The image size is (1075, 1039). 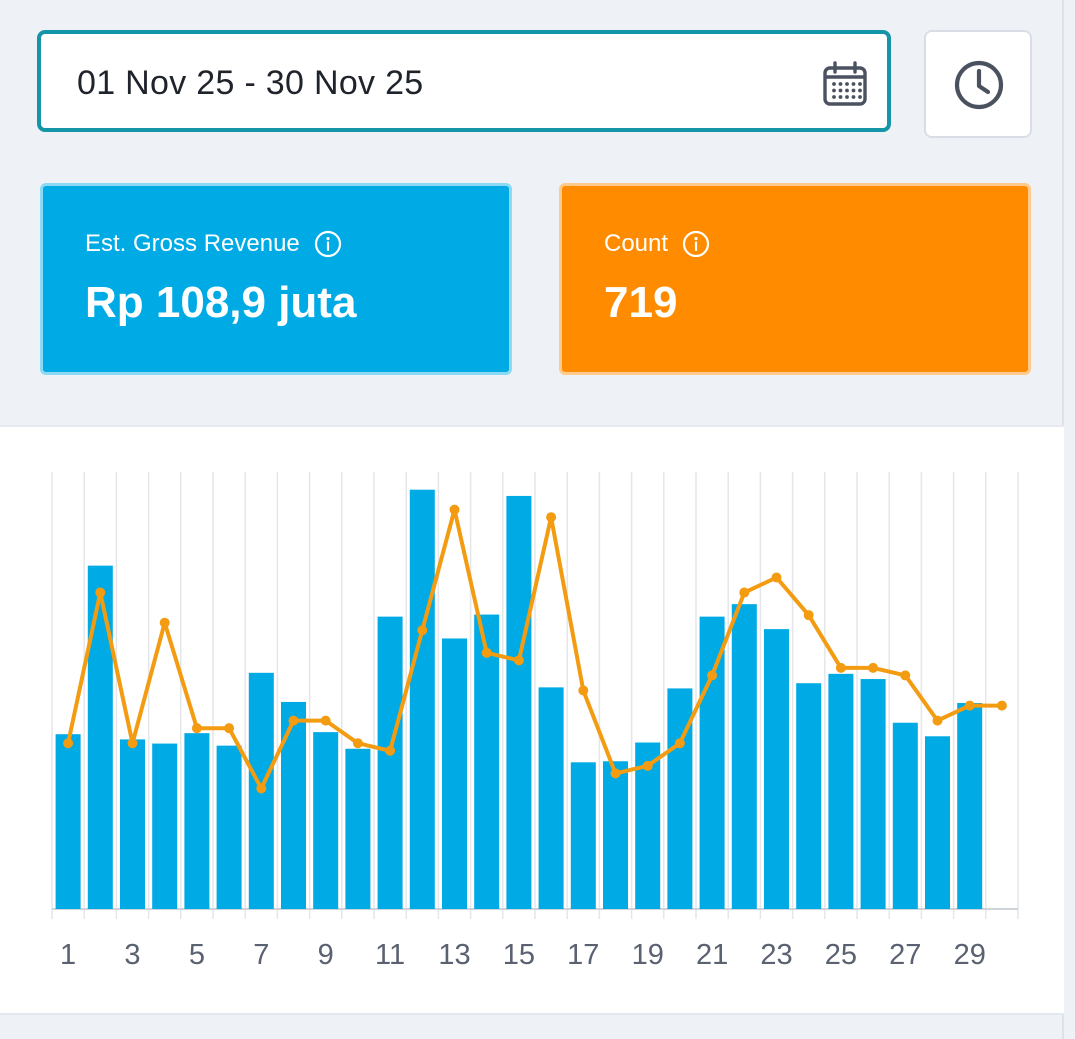 I want to click on count-label: Count, so click(x=636, y=243).